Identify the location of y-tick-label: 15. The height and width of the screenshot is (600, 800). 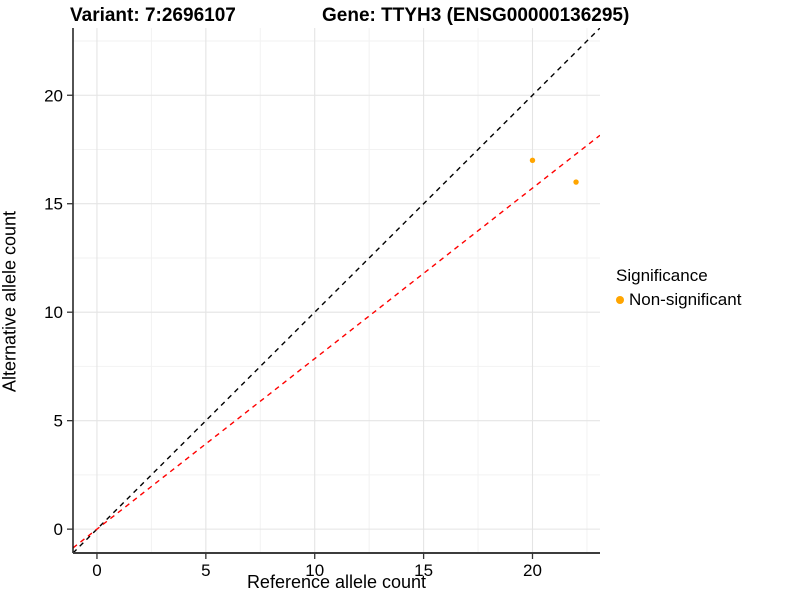
(53, 204).